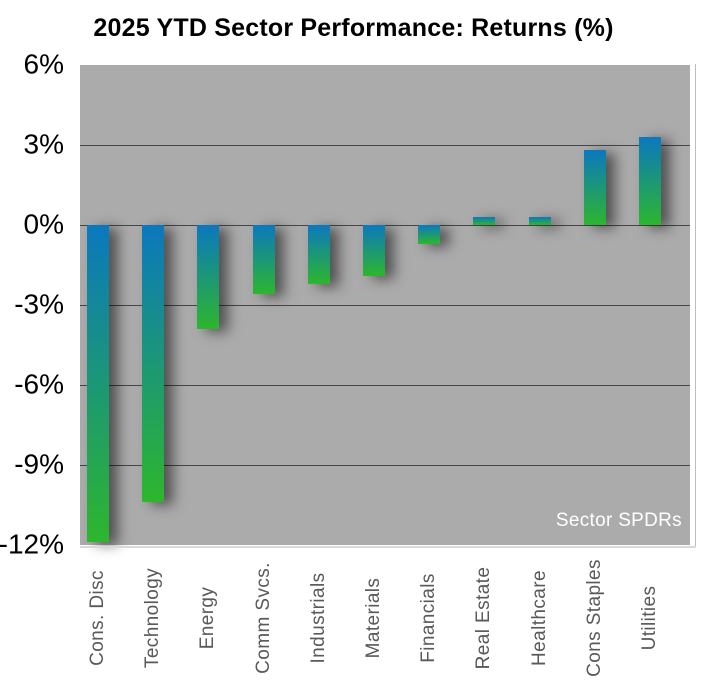  Describe the element at coordinates (429, 618) in the screenshot. I see `x-axis-label-financials: Financials` at that location.